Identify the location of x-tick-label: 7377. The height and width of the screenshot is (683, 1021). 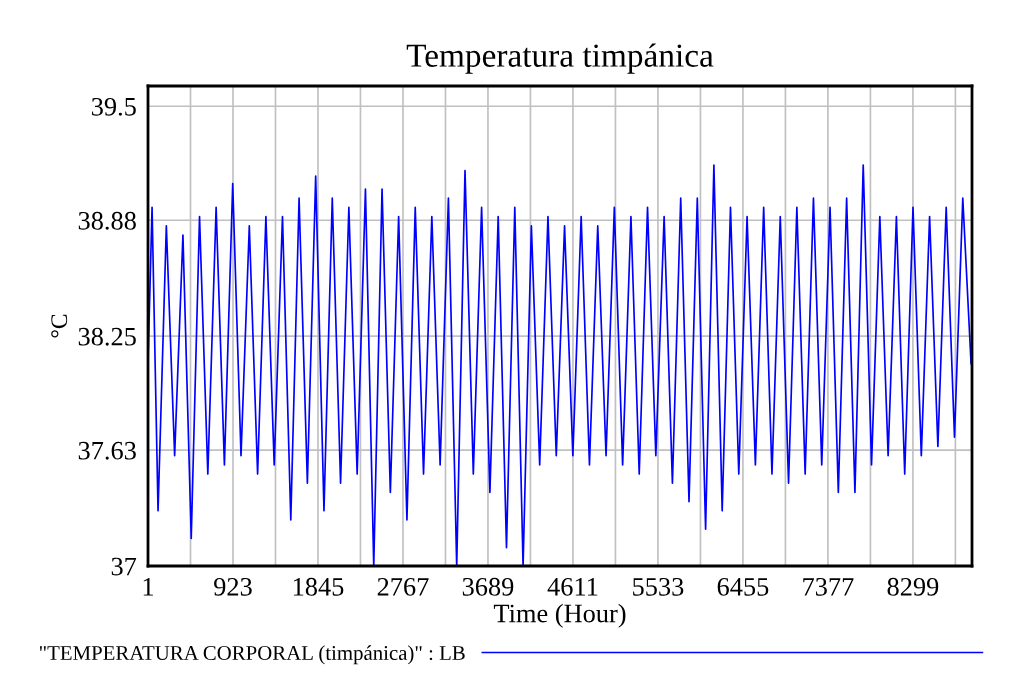
(828, 586).